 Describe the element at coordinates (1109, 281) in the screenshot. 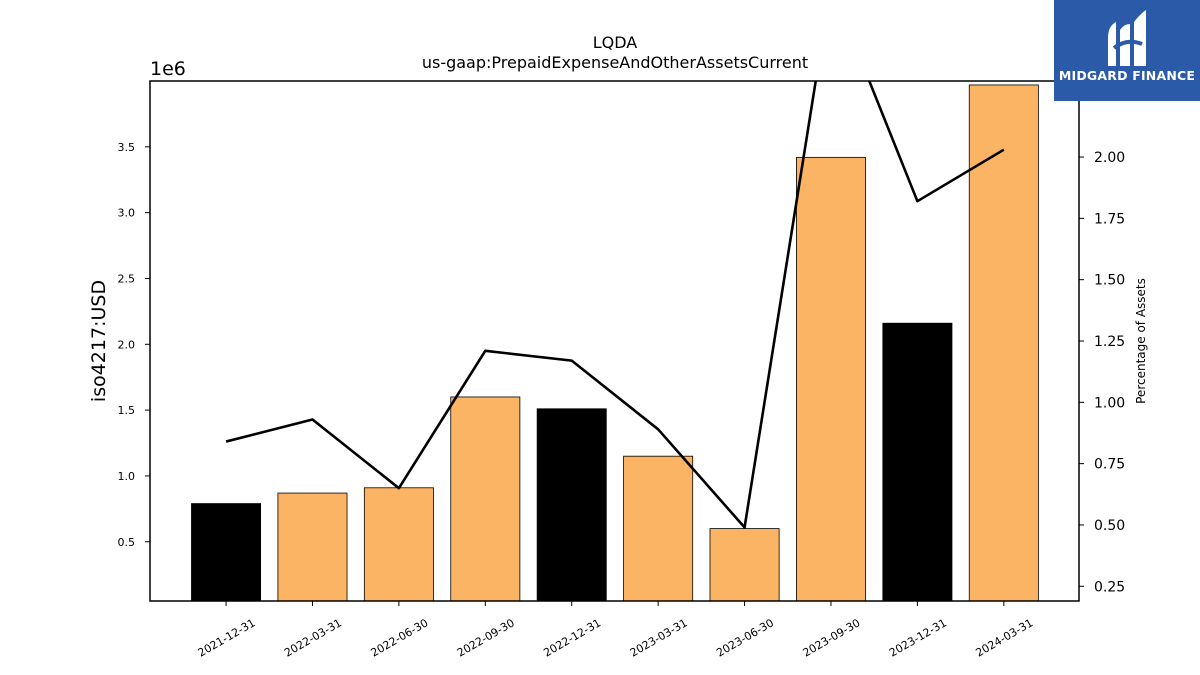

I see `y2-tick-label: 1.50` at that location.